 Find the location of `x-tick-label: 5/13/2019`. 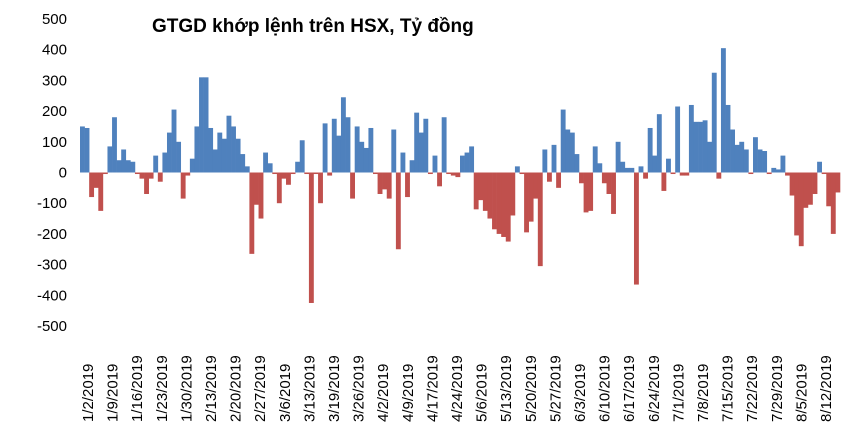

x-tick-label: 5/13/2019 is located at coordinates (506, 388).